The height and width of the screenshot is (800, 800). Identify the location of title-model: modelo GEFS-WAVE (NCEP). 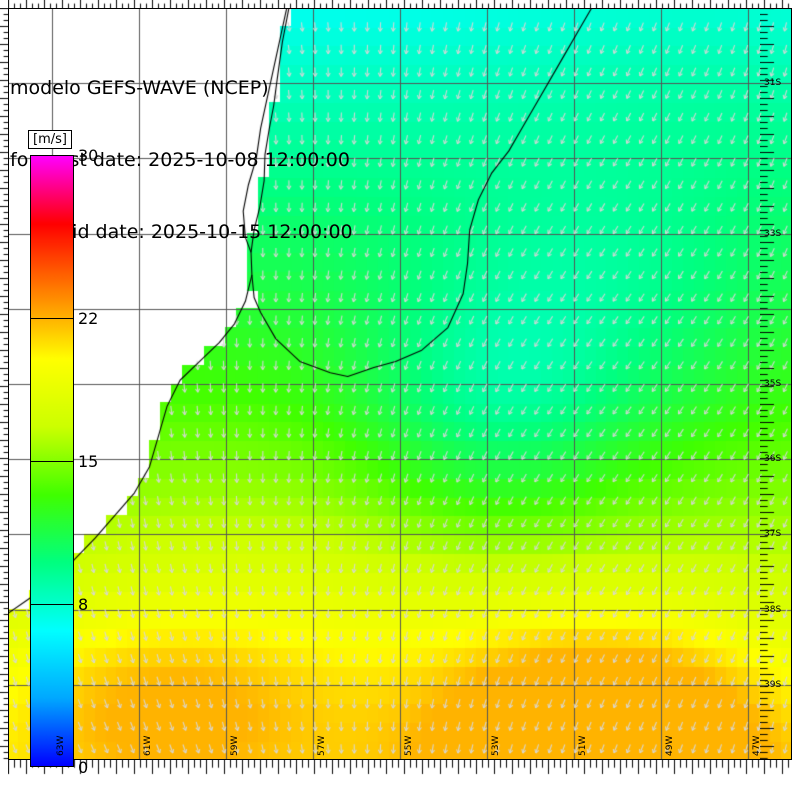
(139, 88).